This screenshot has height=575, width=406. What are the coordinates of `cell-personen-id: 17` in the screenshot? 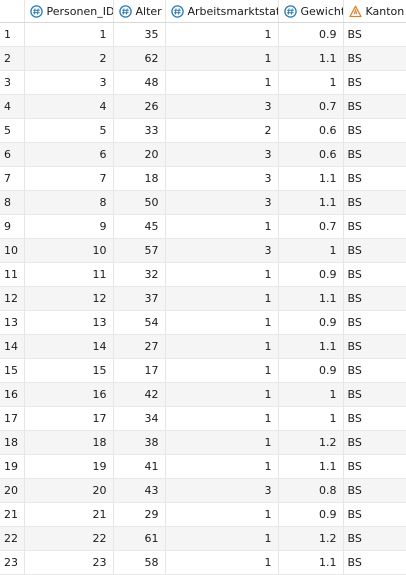 It's located at (69, 418).